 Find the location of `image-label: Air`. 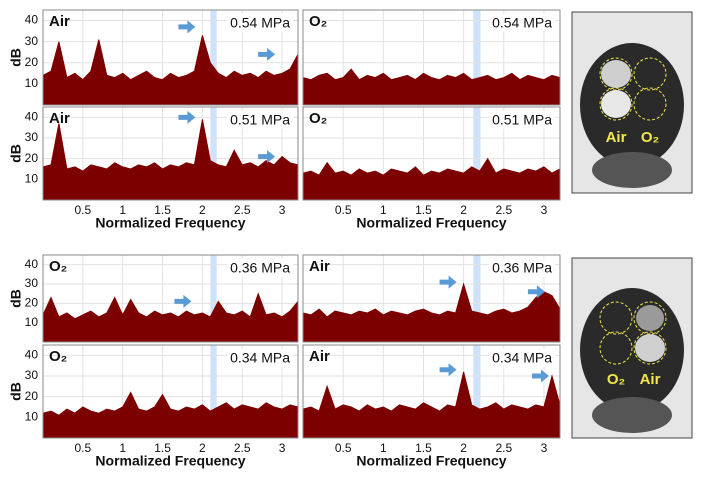

image-label: Air is located at coordinates (616, 137).